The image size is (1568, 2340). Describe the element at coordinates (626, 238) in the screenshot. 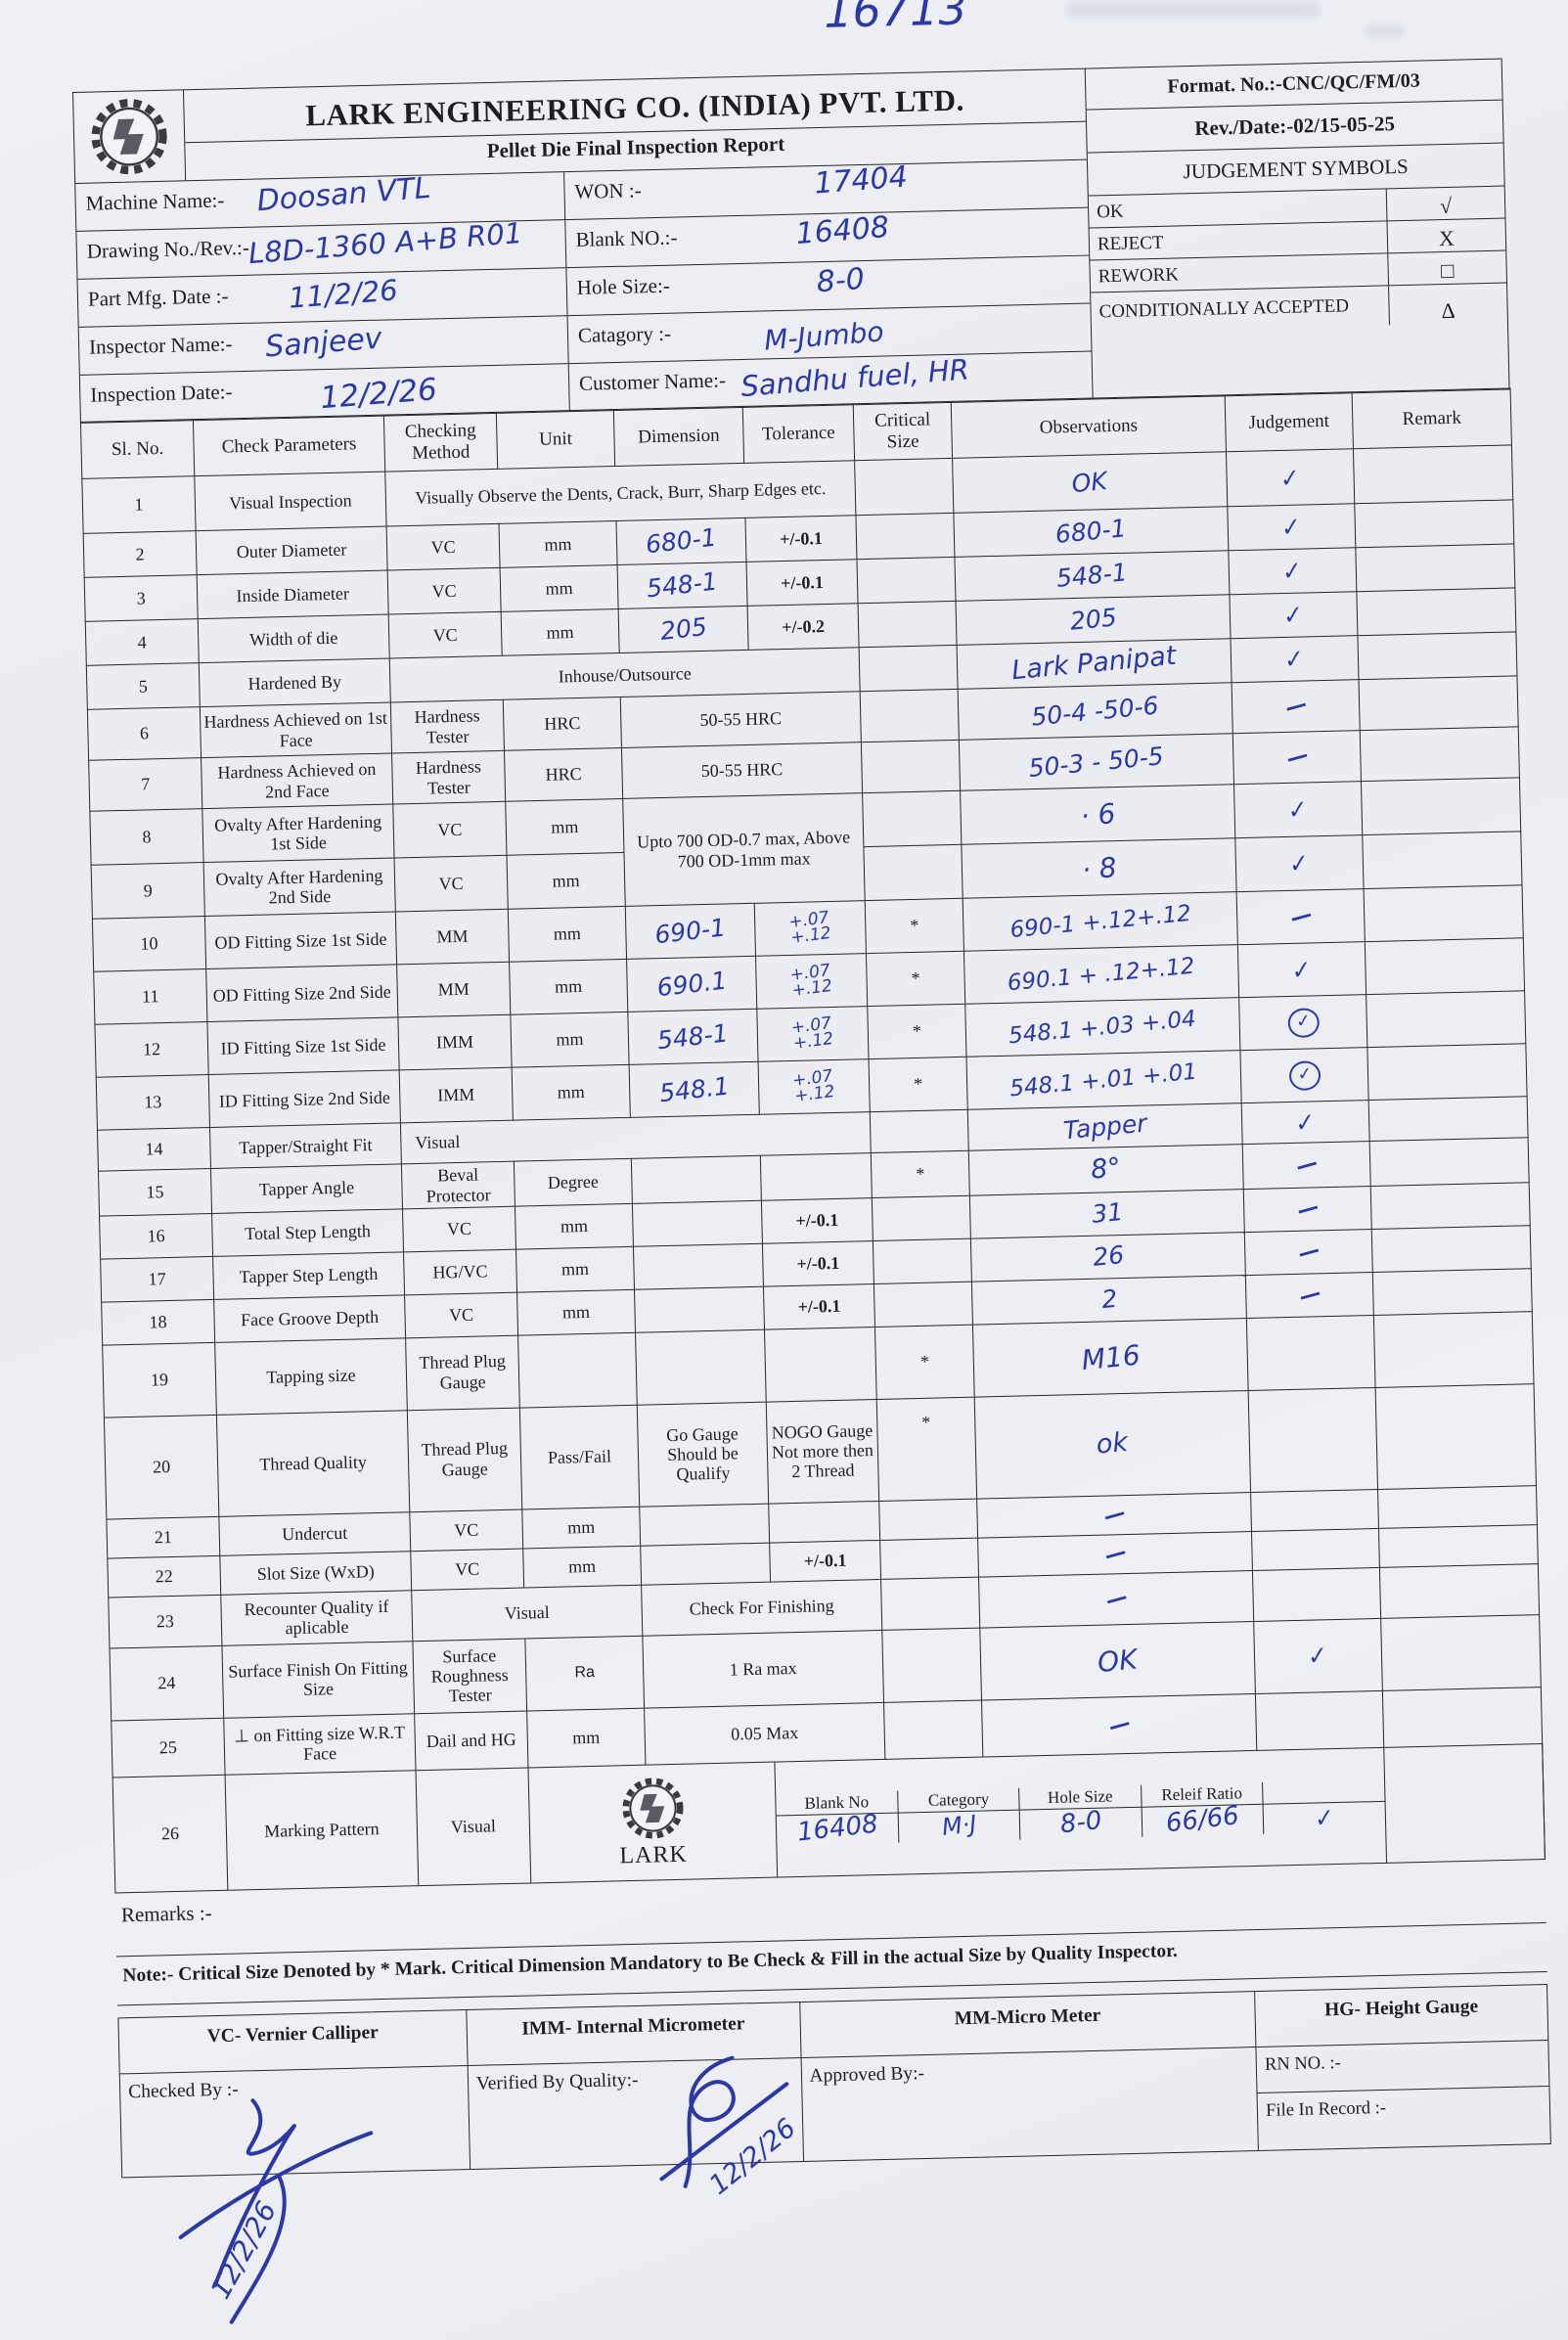

I see `blank-no-label: Blank NO.:-` at that location.